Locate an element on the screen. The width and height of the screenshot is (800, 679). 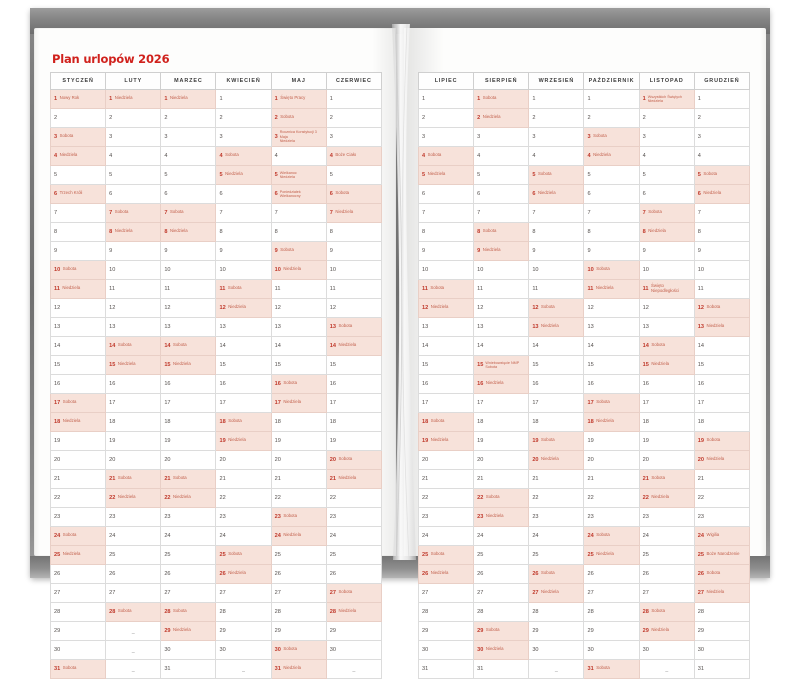
day-cell: 19 Sobota is located at coordinates (722, 441).